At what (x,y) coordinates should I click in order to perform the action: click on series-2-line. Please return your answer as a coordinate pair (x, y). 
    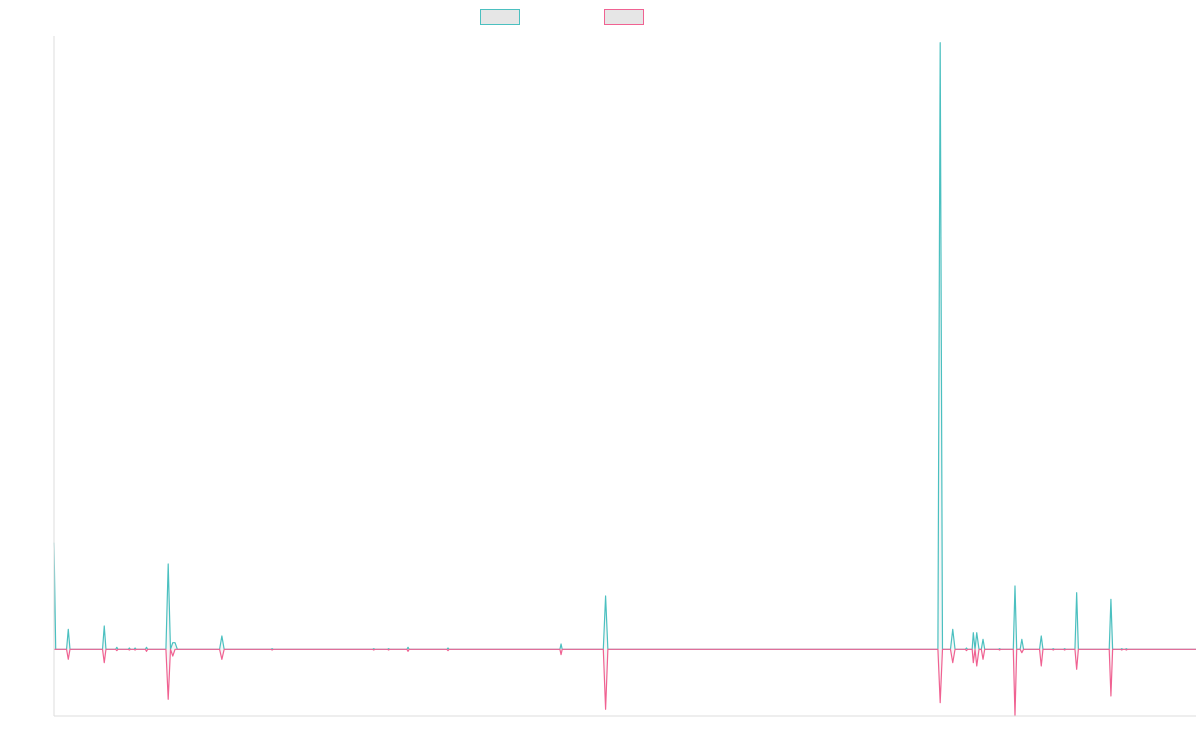
    Looking at the image, I should click on (625, 682).